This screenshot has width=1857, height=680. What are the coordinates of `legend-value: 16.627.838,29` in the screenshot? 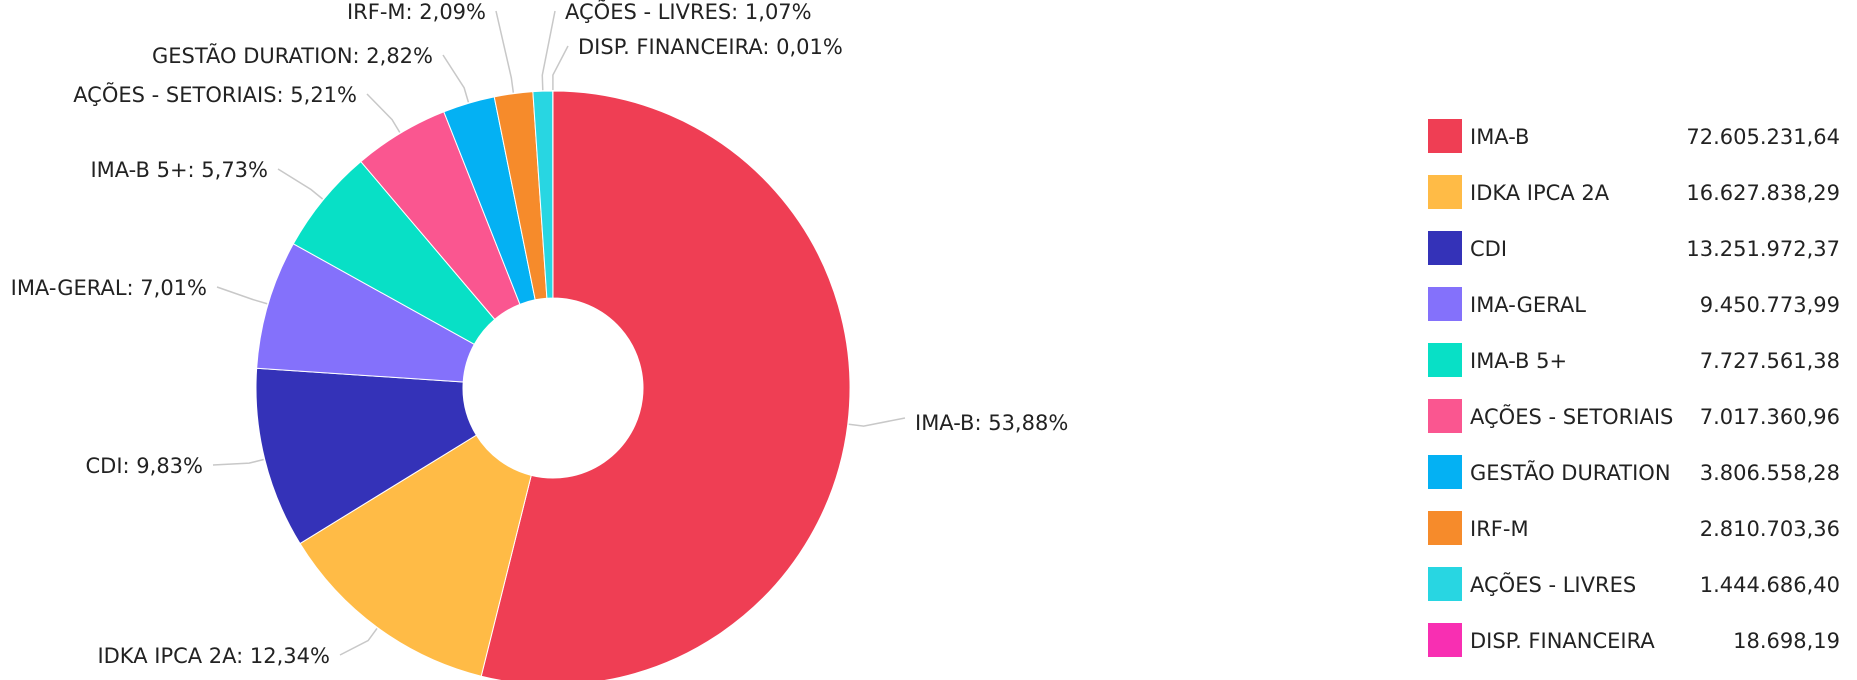 It's located at (1763, 193).